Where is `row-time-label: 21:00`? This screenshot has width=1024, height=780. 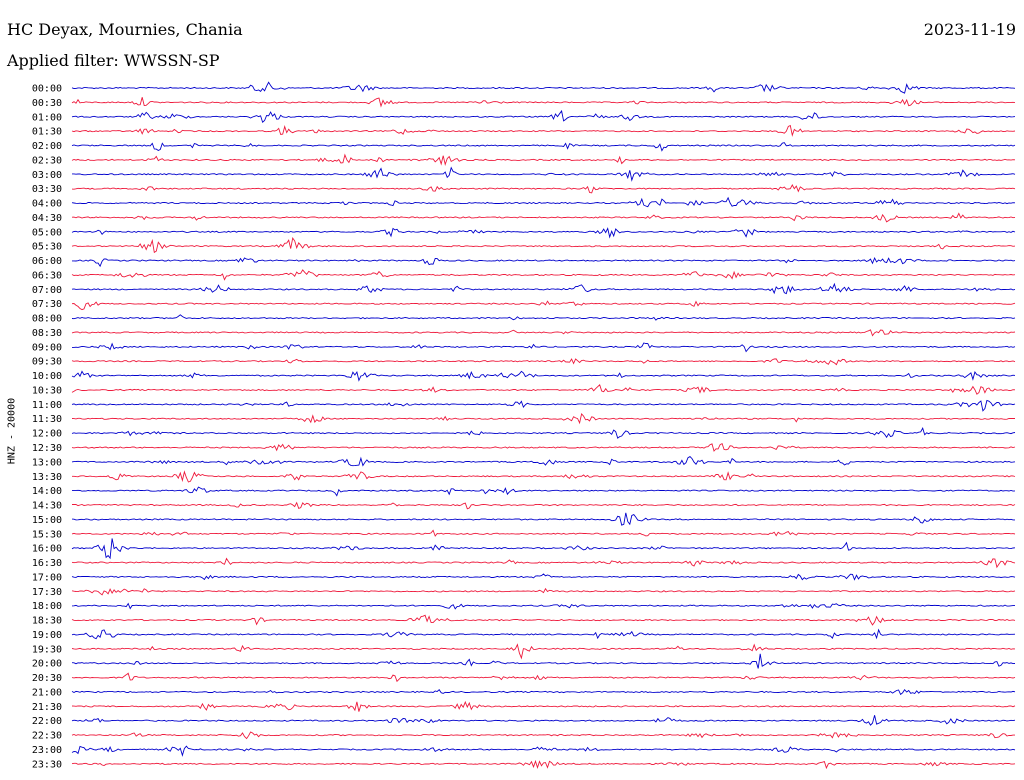 row-time-label: 21:00 is located at coordinates (47, 692).